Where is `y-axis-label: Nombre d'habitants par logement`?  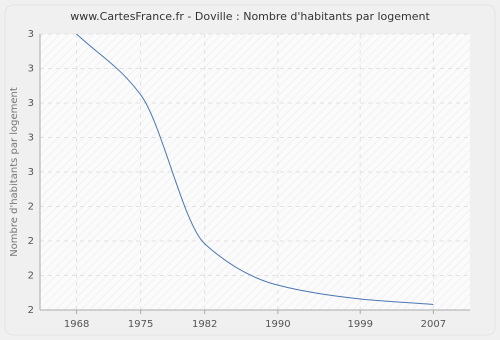 y-axis-label: Nombre d'habitants par logement is located at coordinates (14, 172).